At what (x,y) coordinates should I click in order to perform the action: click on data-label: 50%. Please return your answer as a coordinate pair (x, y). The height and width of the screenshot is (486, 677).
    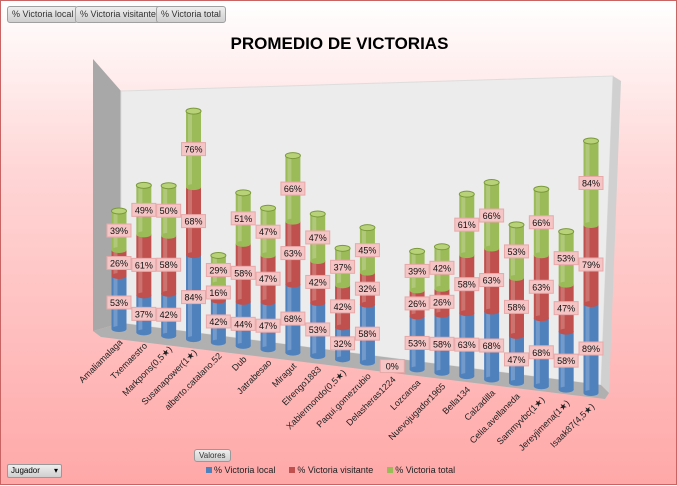
    Looking at the image, I should click on (169, 211).